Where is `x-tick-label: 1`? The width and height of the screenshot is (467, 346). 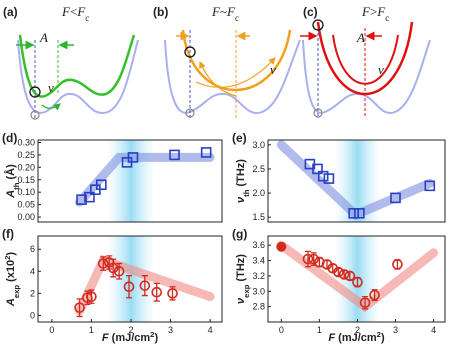 x-tick-label: 1 is located at coordinates (91, 330).